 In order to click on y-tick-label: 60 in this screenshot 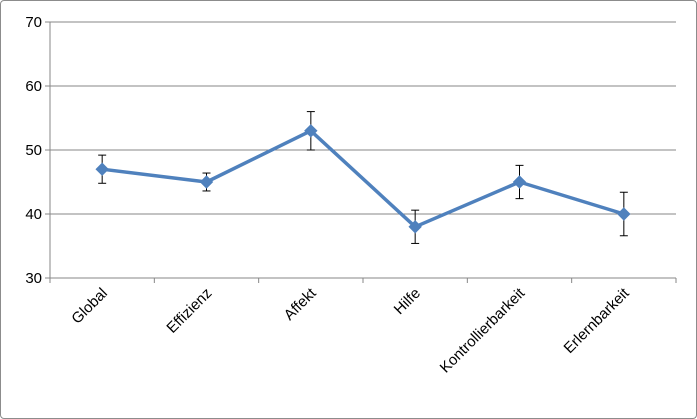, I will do `click(33, 86)`.